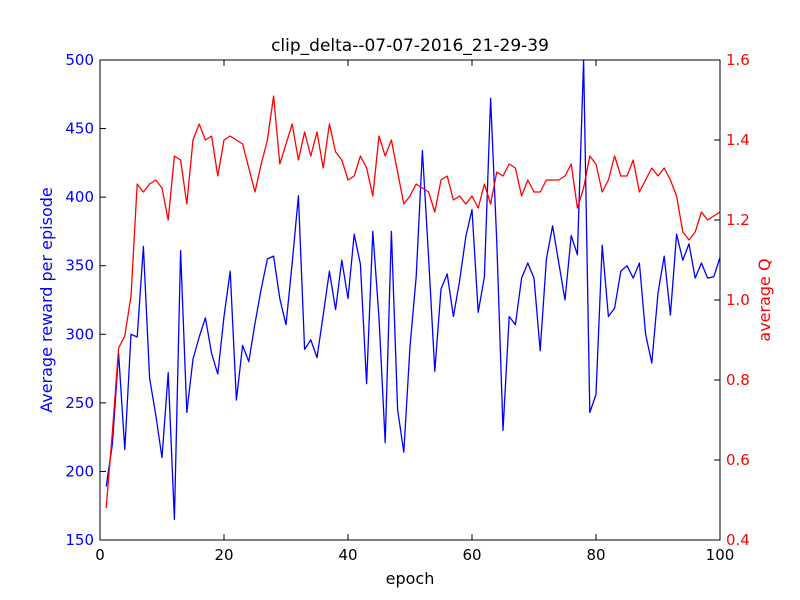 The height and width of the screenshot is (600, 800). I want to click on right-y-tick-label: 0.8, so click(738, 380).